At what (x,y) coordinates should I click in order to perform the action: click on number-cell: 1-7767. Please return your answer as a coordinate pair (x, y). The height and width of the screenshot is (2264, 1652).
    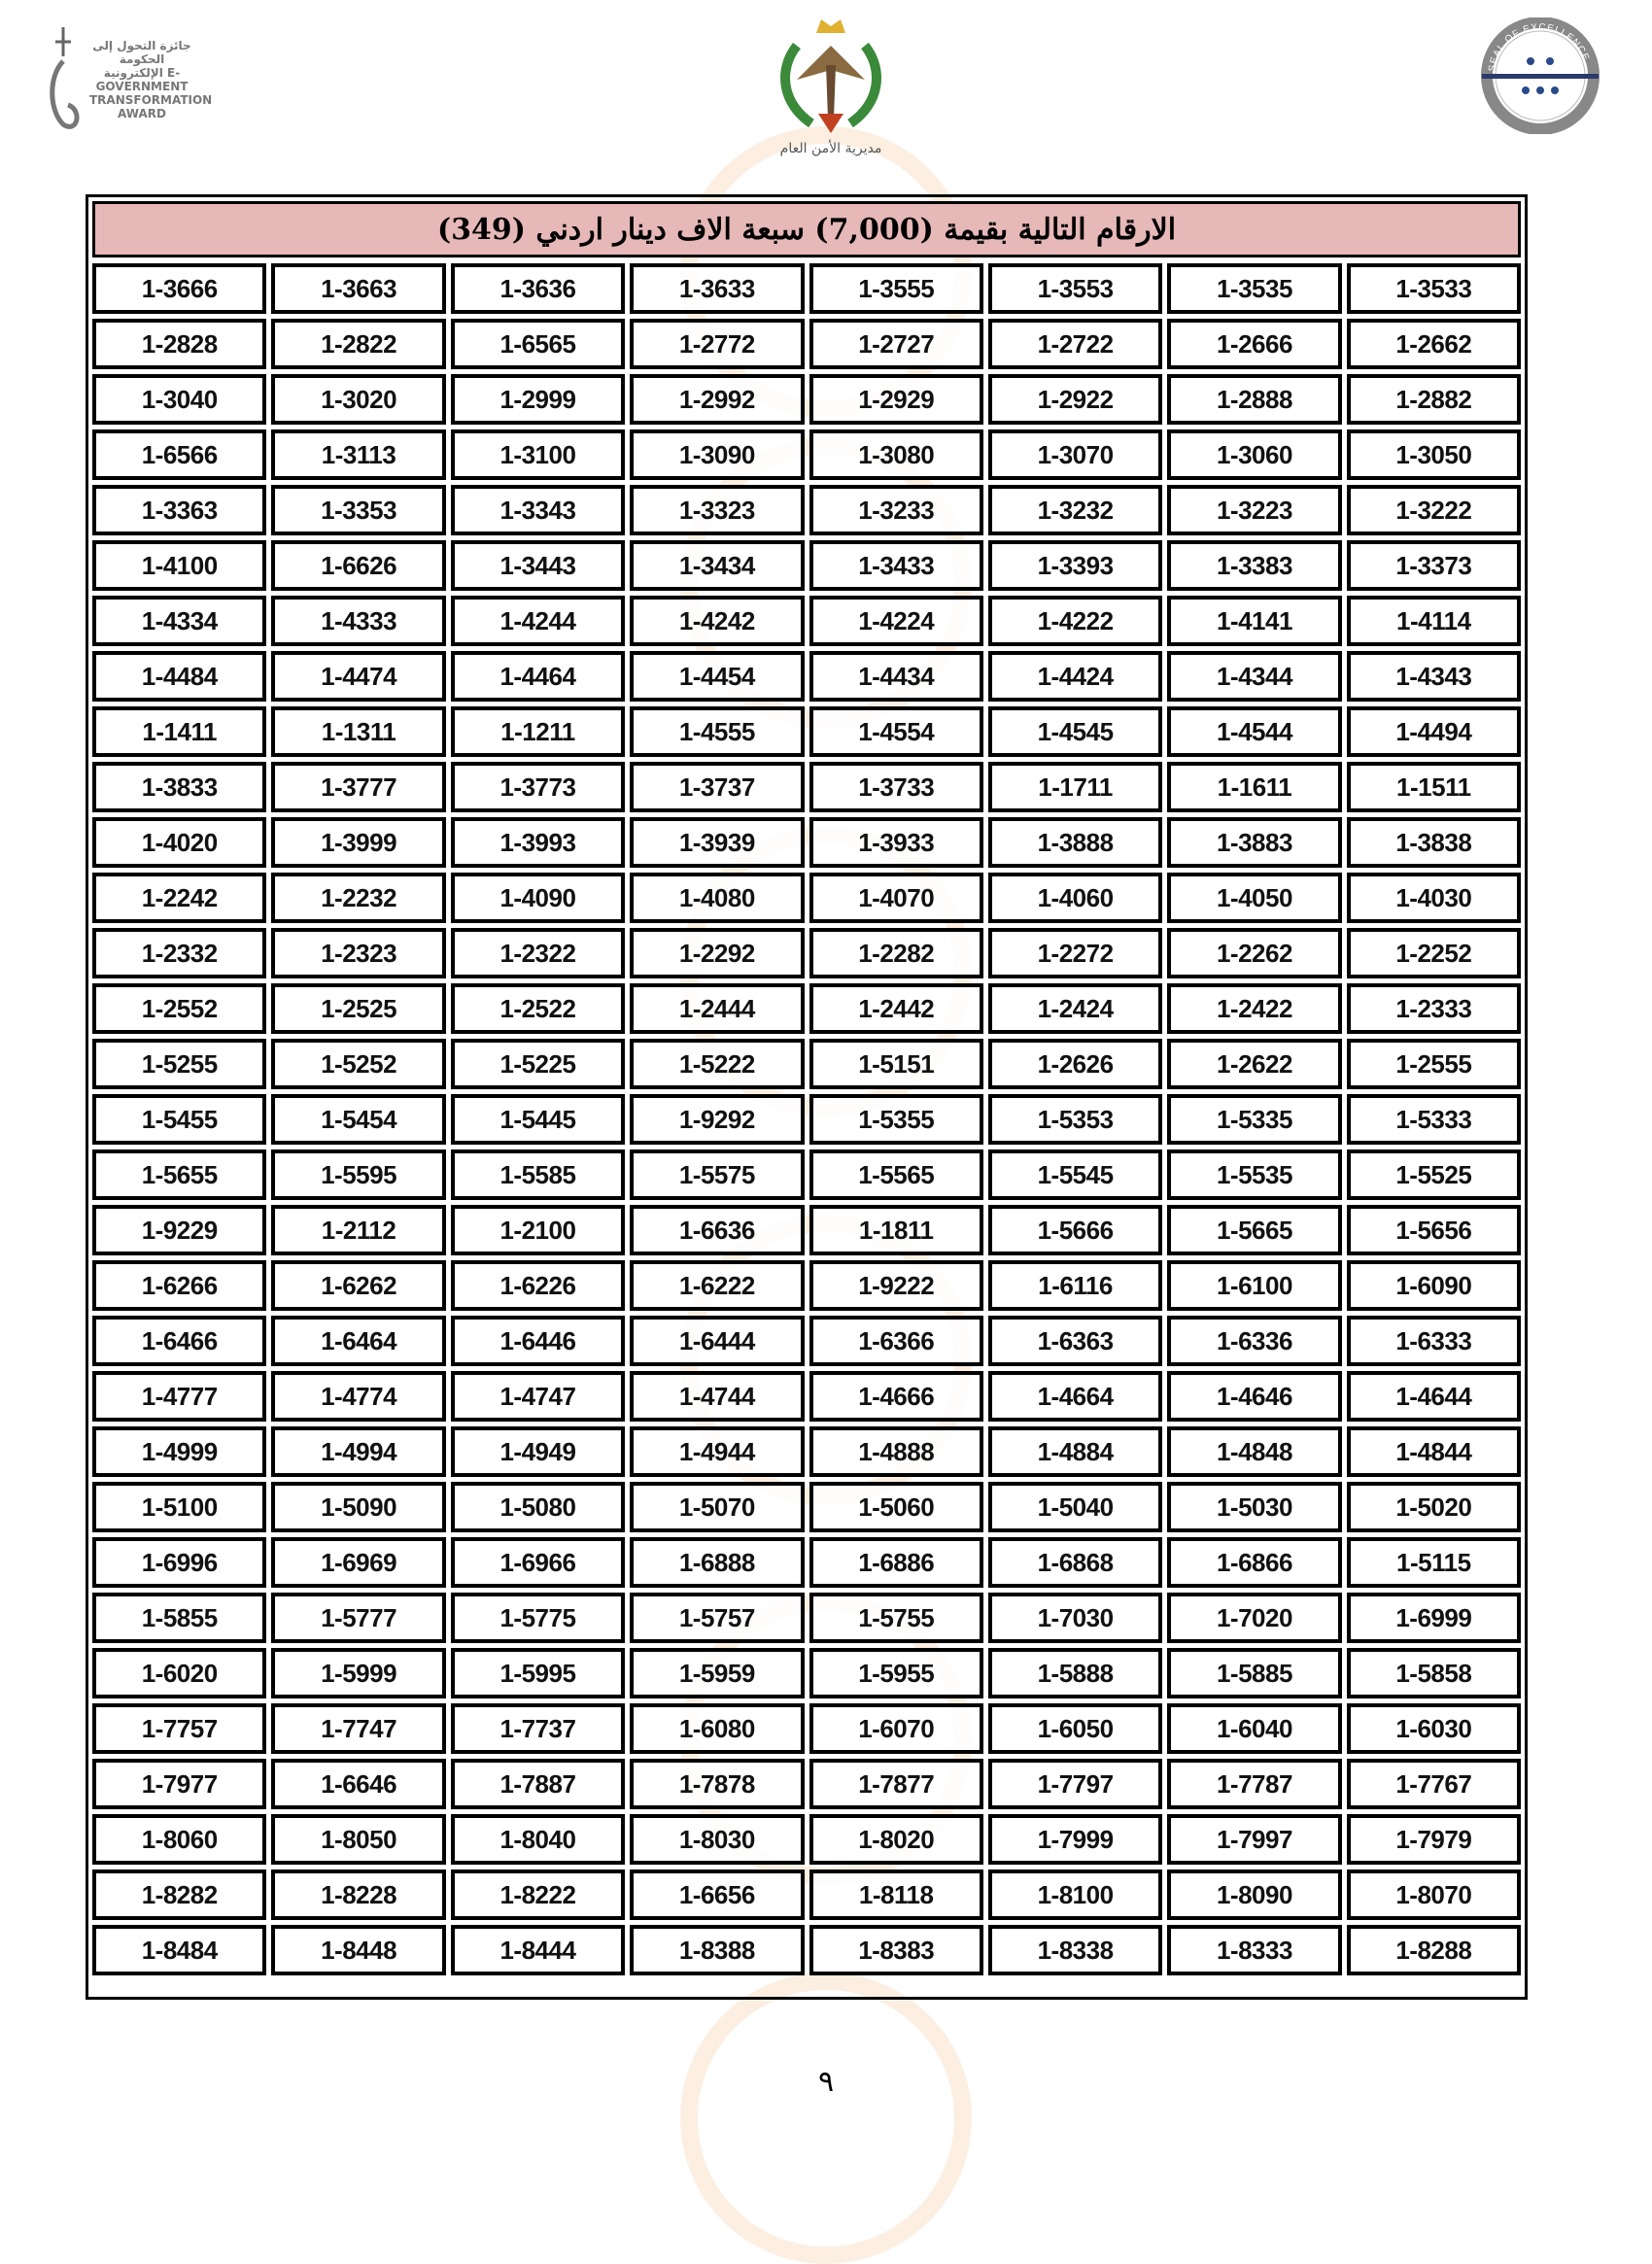
    Looking at the image, I should click on (1433, 1784).